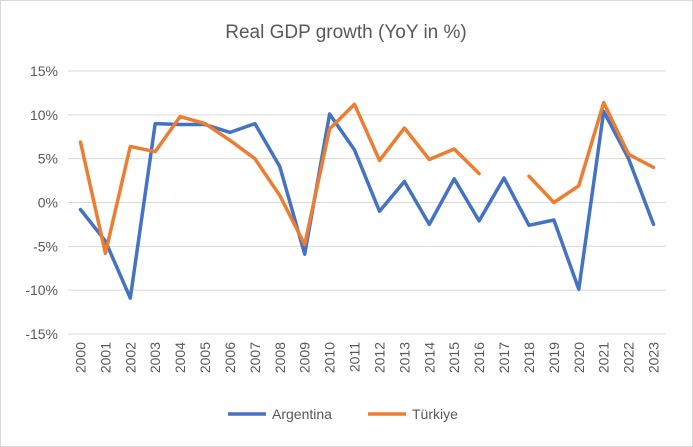 The height and width of the screenshot is (447, 693). Describe the element at coordinates (305, 357) in the screenshot. I see `x-tick-label: 2009` at that location.